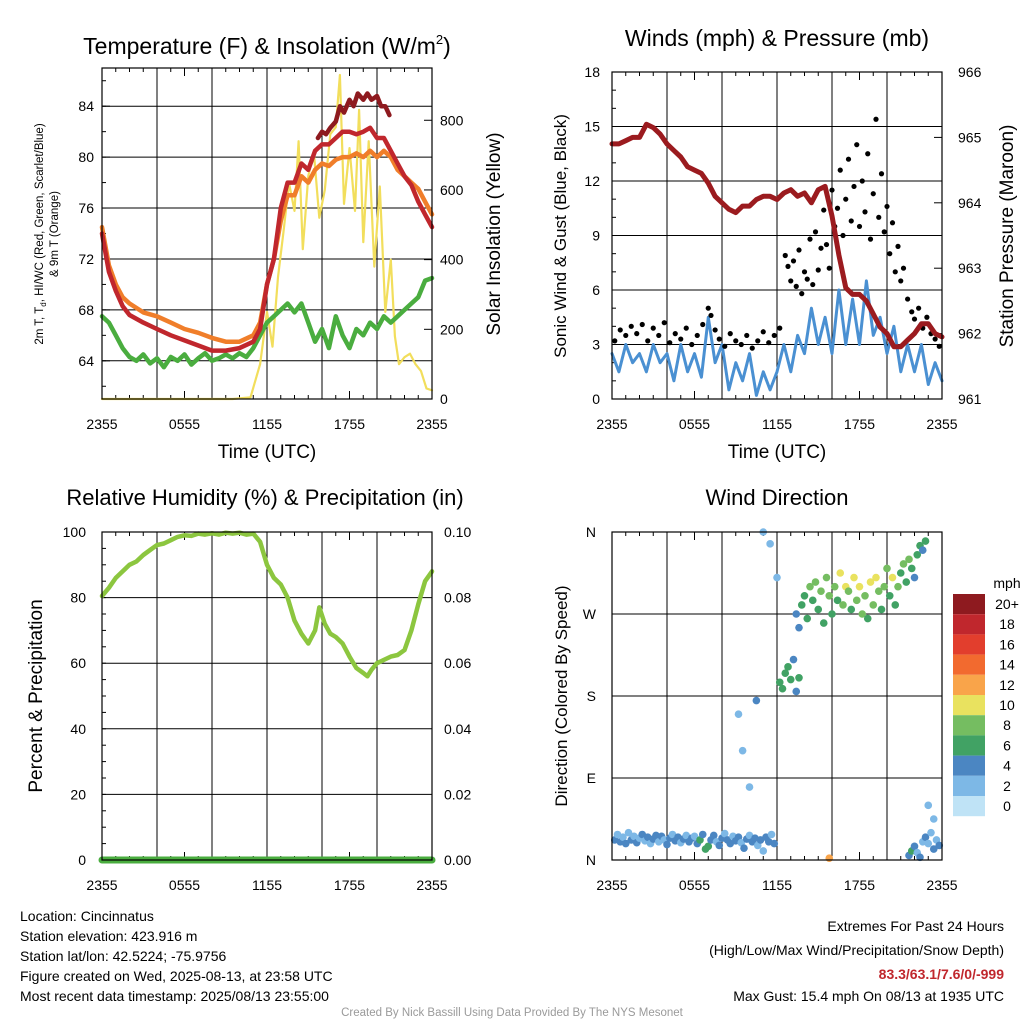 This screenshot has width=1024, height=1024. Describe the element at coordinates (452, 329) in the screenshot. I see `temp-y2tick-label: 200` at that location.